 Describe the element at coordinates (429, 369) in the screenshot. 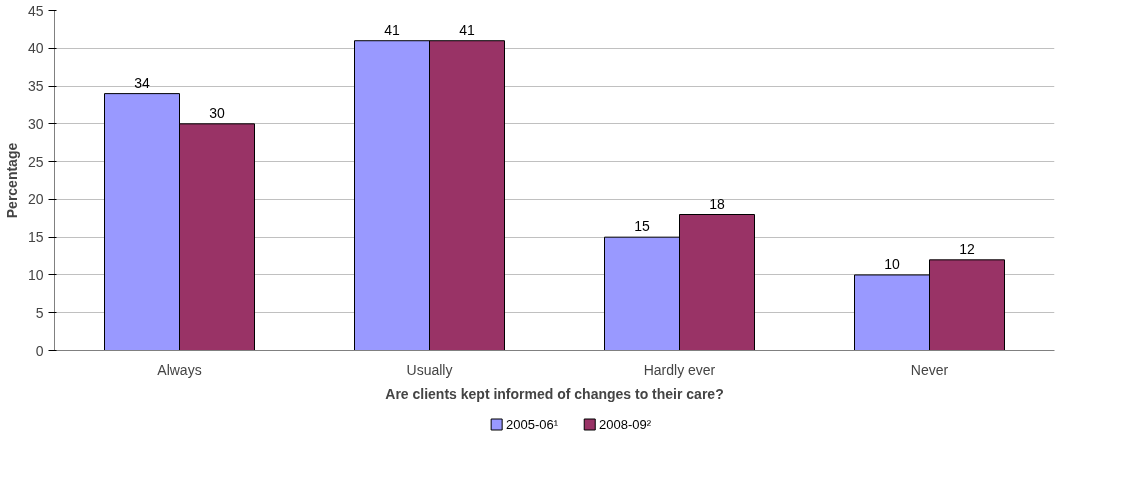

I see `x-tick-label: Usually` at that location.